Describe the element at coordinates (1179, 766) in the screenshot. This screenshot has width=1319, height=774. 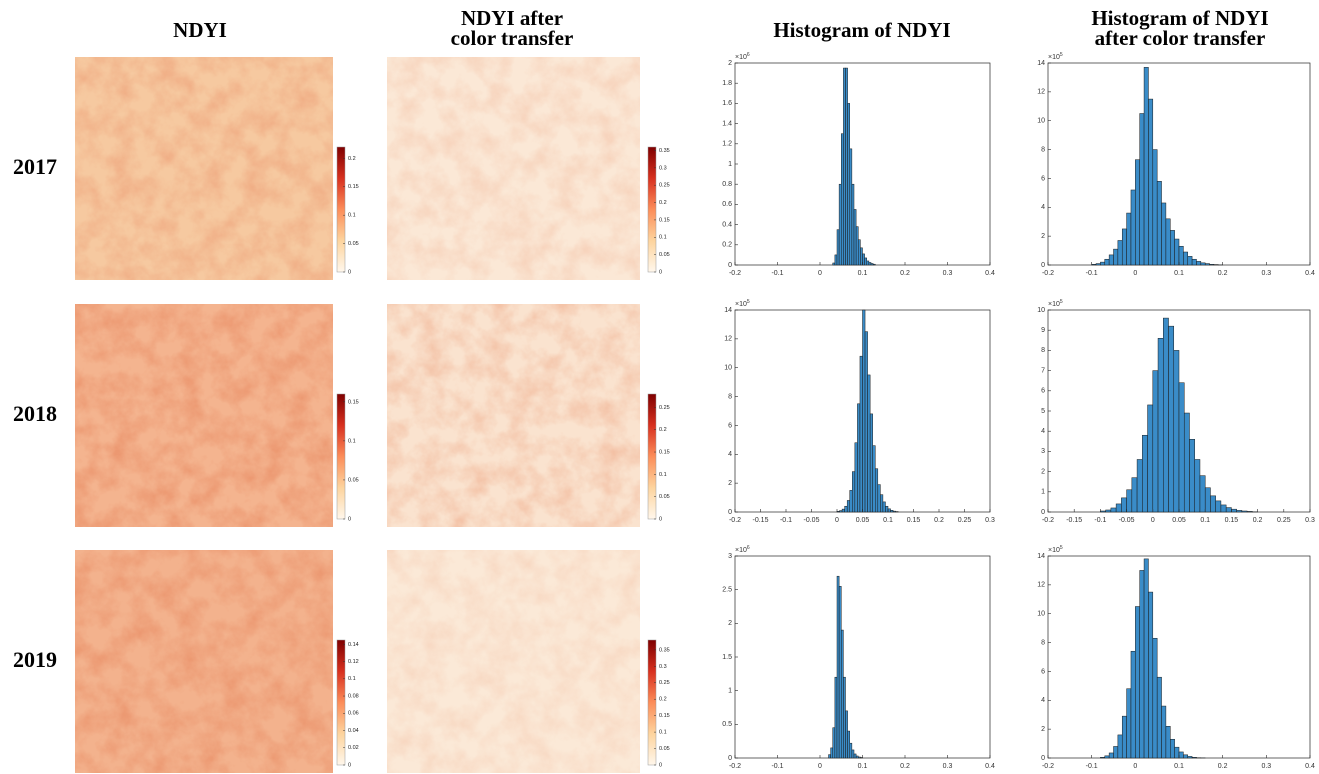
I see `x-tick-label: 0.1` at that location.